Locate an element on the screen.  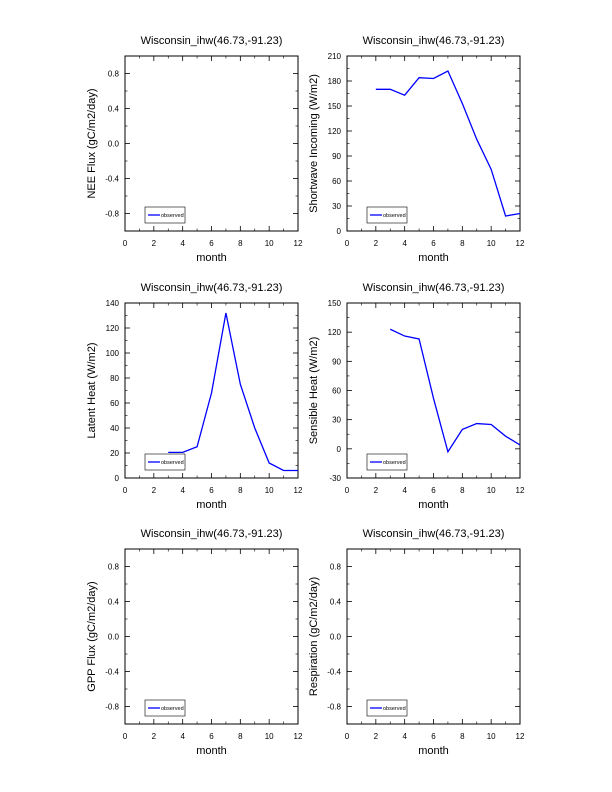
y-tick-label: 140 is located at coordinates (113, 303).